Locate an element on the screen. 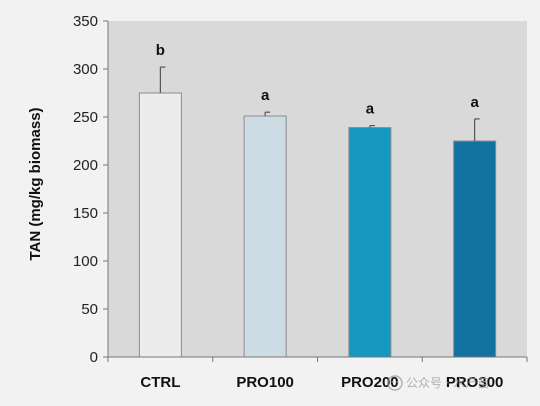 The width and height of the screenshot is (540, 406). x-tick-label-pro100: PRO100 is located at coordinates (265, 382).